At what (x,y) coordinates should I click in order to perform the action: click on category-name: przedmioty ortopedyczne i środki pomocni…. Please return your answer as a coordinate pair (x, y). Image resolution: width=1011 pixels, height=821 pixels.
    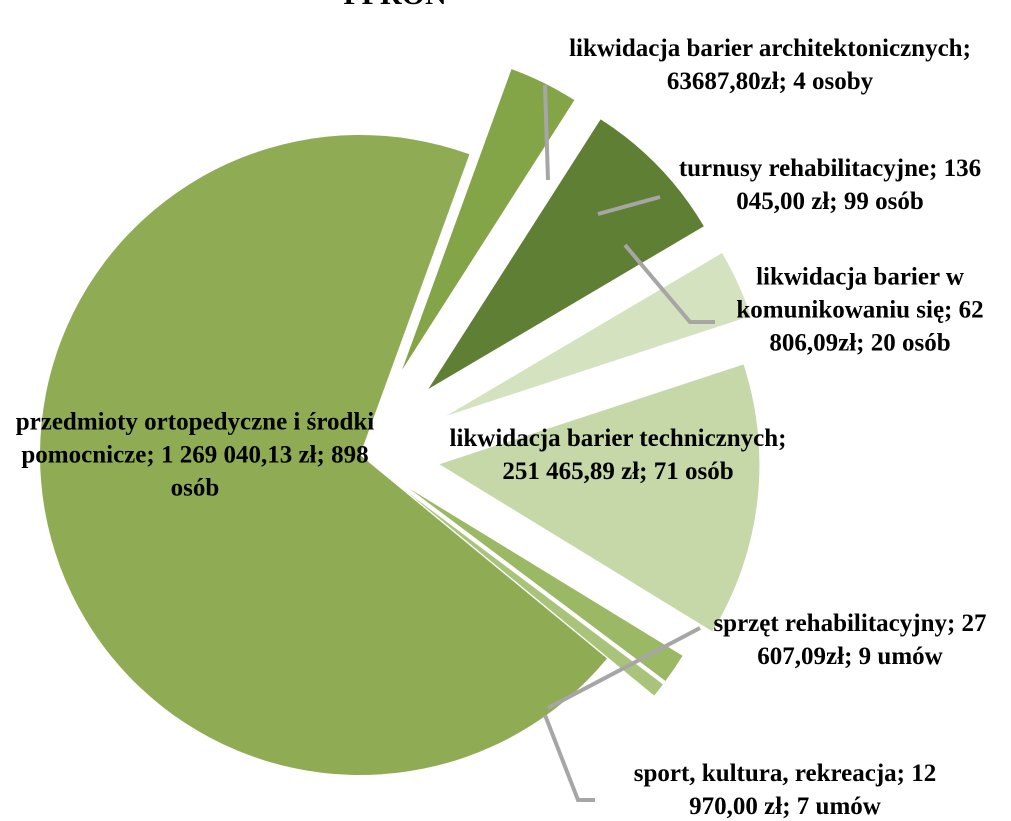
    Looking at the image, I should click on (195, 438).